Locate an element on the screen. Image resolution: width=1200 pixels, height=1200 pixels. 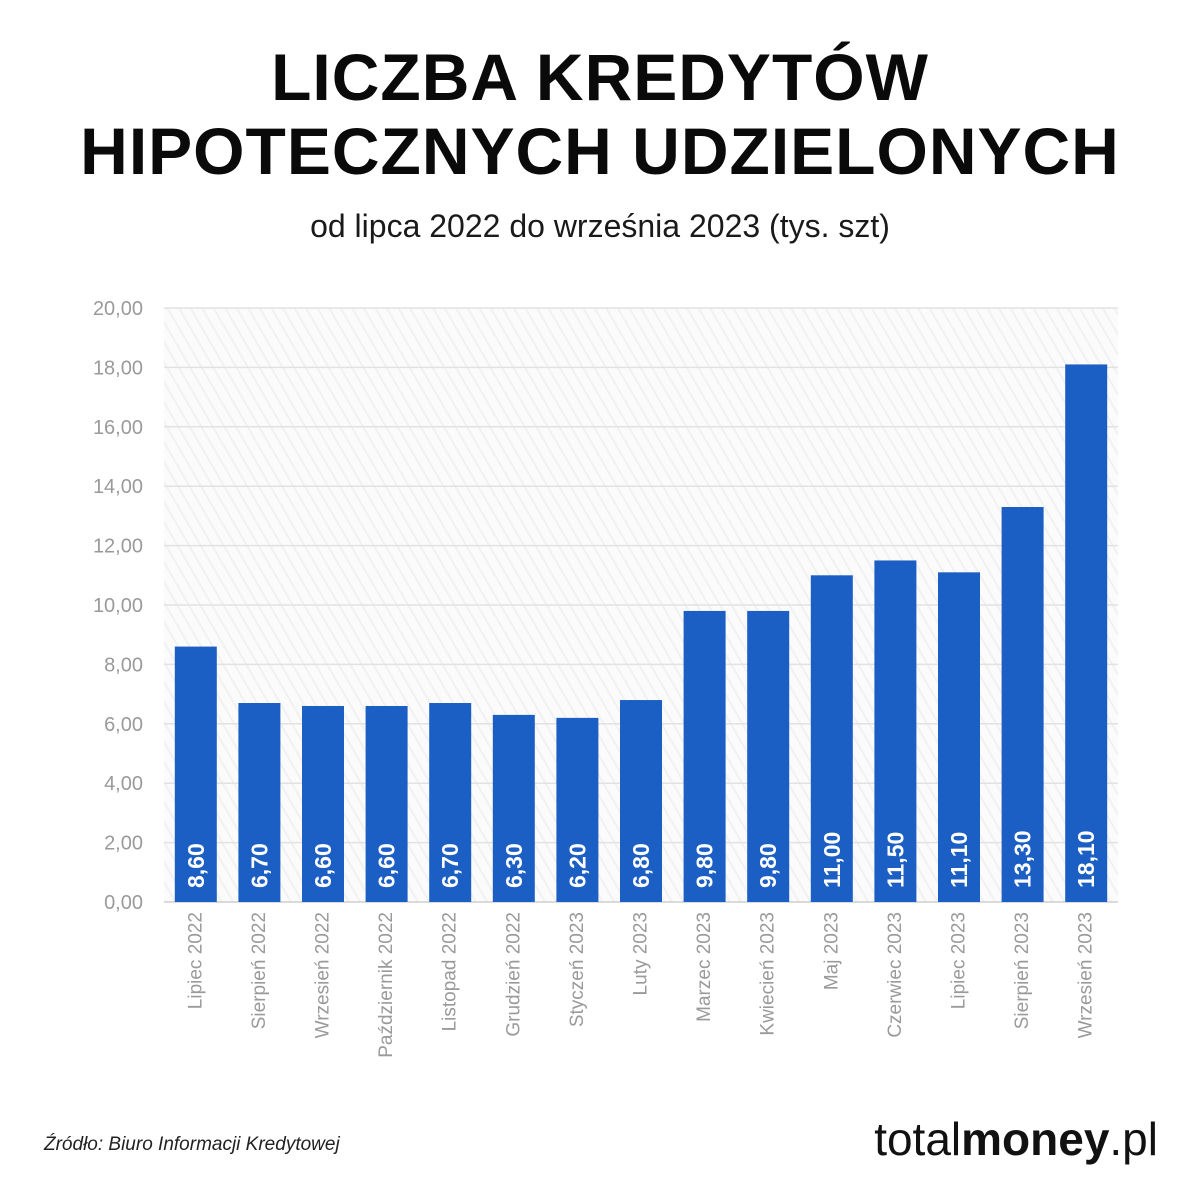
x-tick-label: Sierpień 2023 is located at coordinates (1022, 970).